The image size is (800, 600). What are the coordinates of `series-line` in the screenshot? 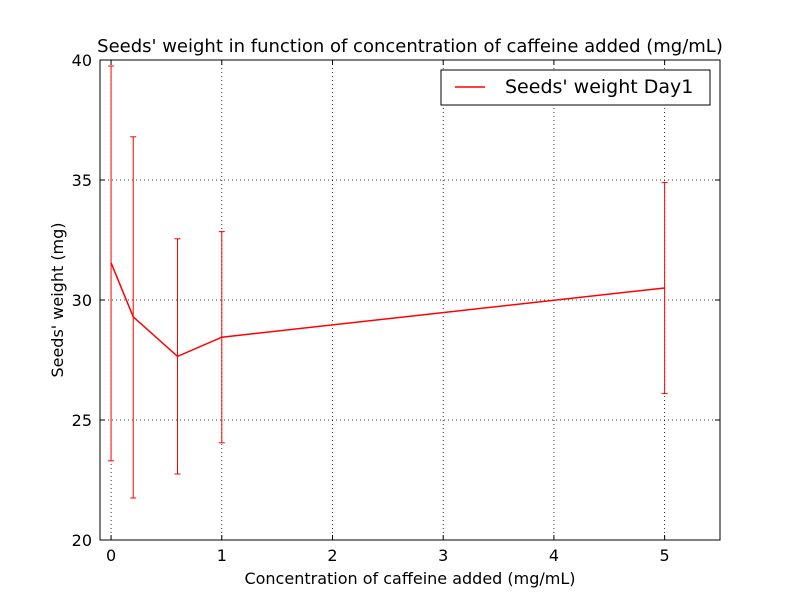 It's located at (387, 310).